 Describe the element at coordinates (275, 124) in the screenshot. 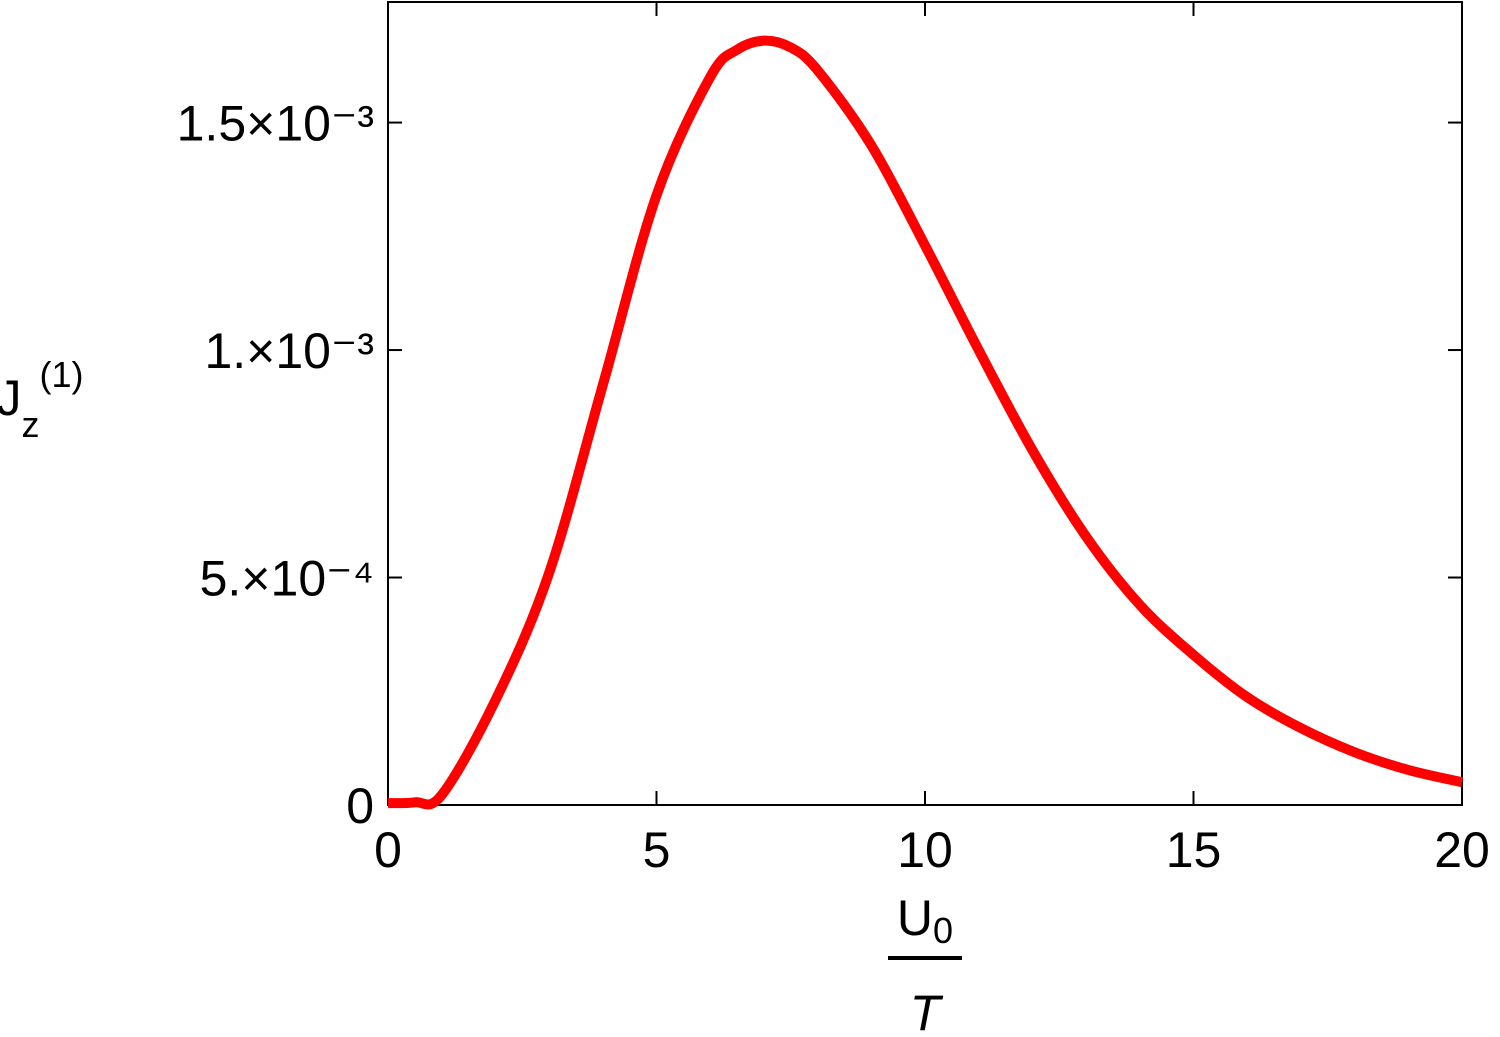

I see `y-tick-label: 1.5×10⁻³` at that location.